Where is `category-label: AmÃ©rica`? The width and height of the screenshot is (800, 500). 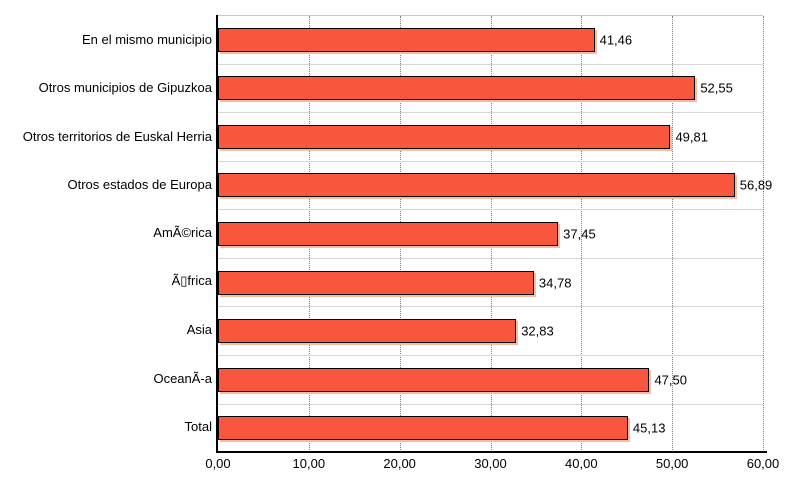 category-label: AmÃ©rica is located at coordinates (182, 233).